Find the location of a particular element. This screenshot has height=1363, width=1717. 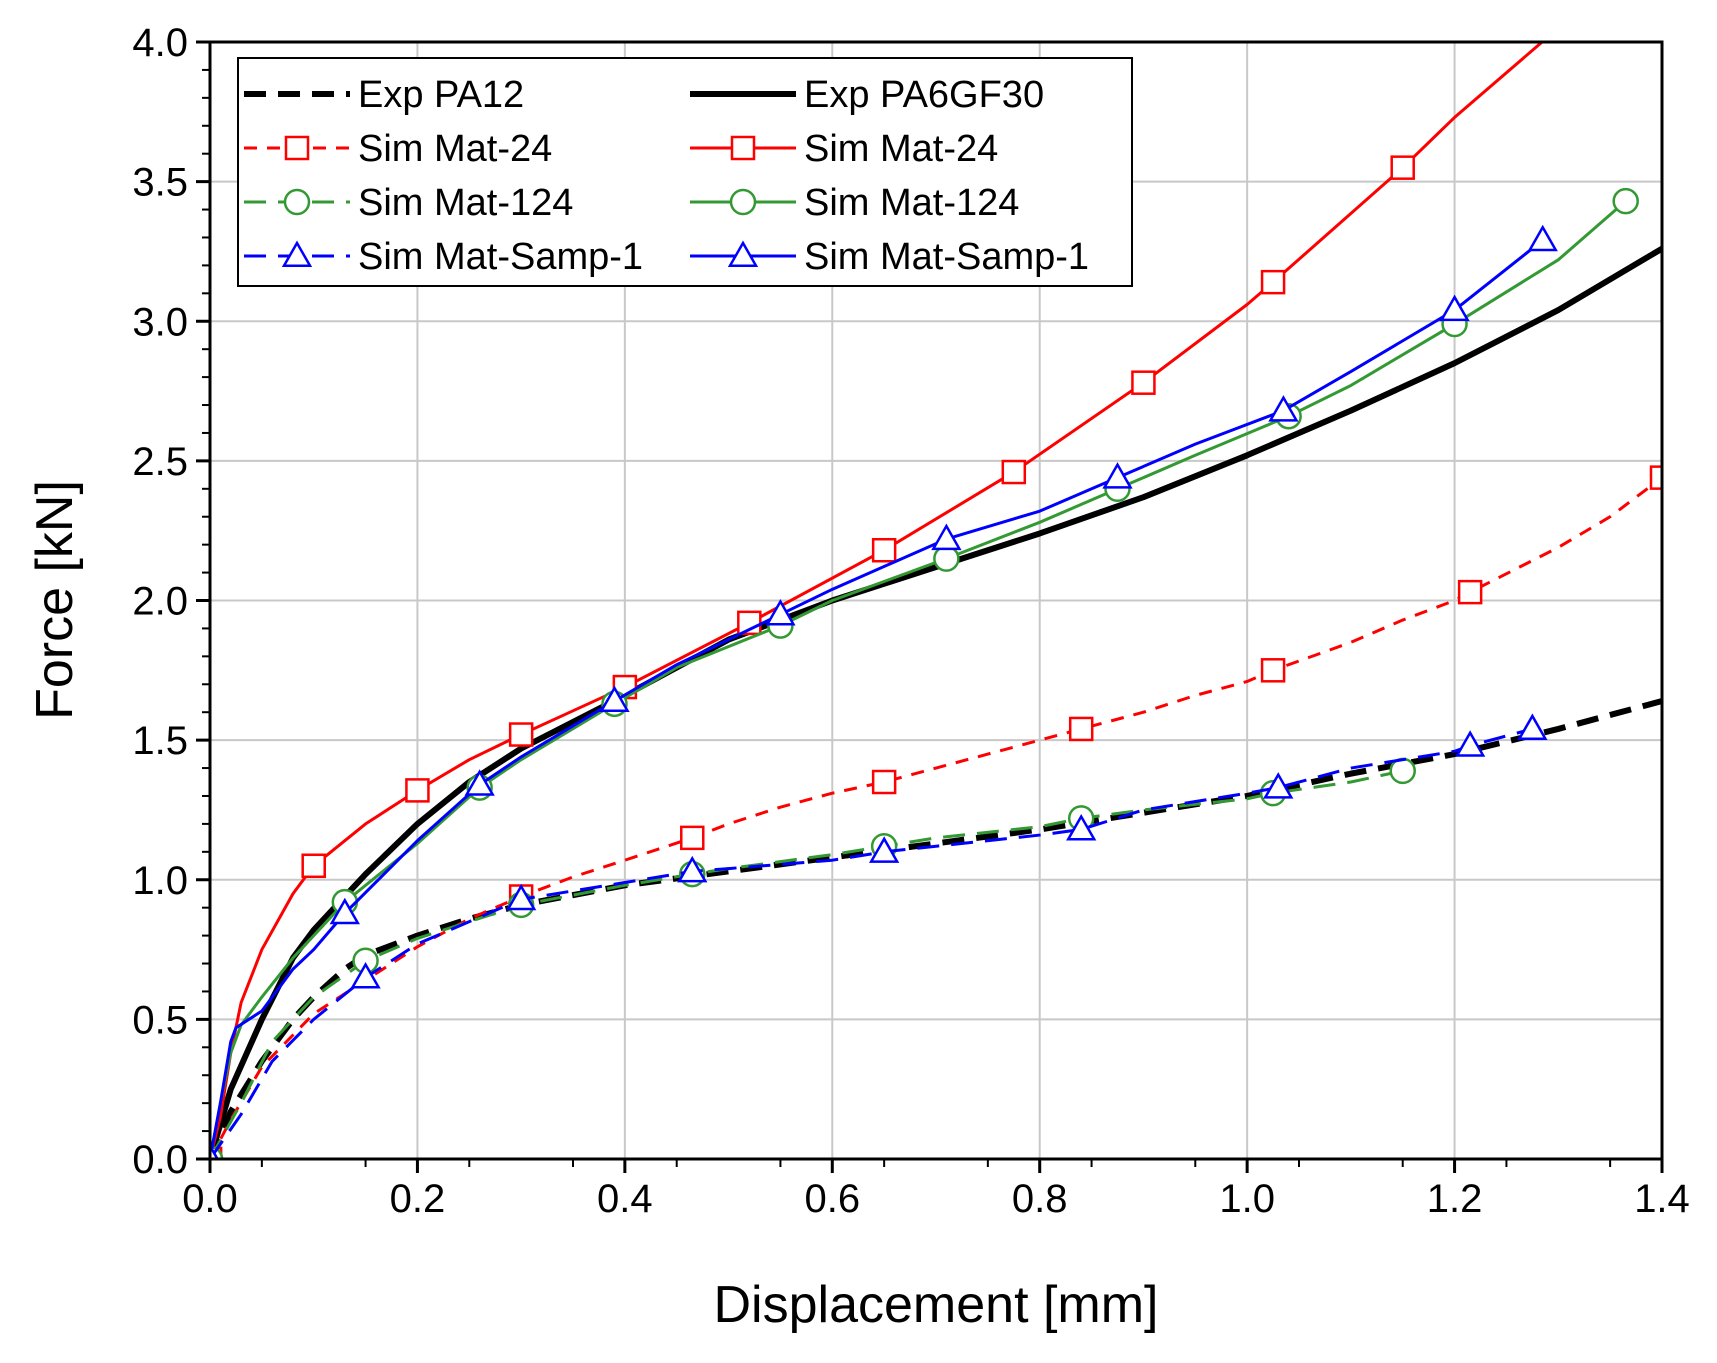

legend-box is located at coordinates (685, 172).